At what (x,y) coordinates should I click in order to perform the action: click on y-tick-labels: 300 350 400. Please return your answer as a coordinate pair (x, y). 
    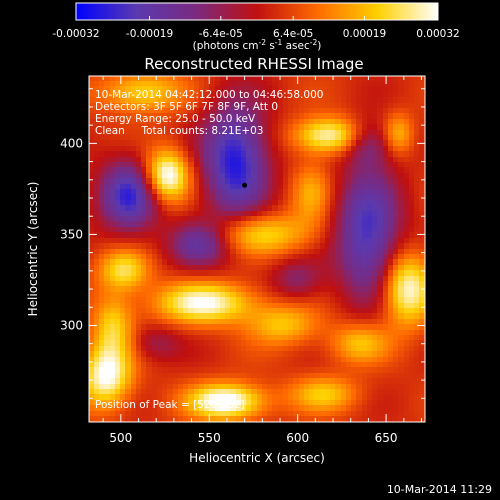
    Looking at the image, I should click on (71, 234).